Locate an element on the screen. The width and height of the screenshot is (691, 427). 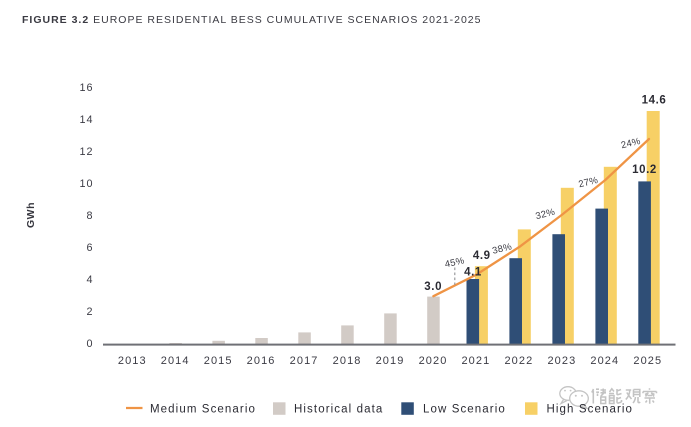
svg-text: Medium Scenario is located at coordinates (203, 410).